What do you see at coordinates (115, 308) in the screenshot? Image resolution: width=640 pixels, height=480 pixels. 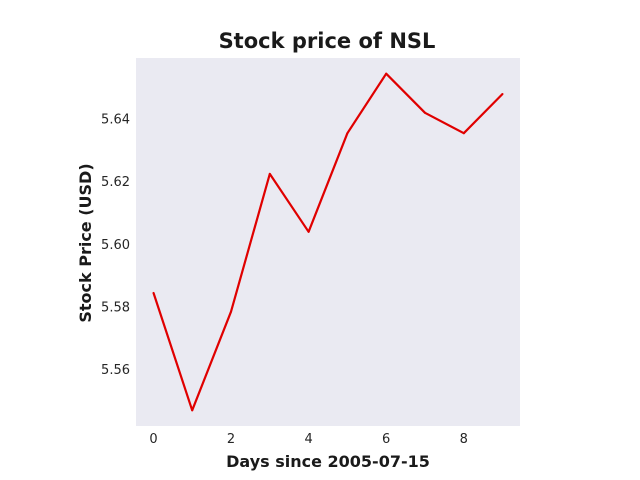 I see `y-tick-label: 5.58` at bounding box center [115, 308].